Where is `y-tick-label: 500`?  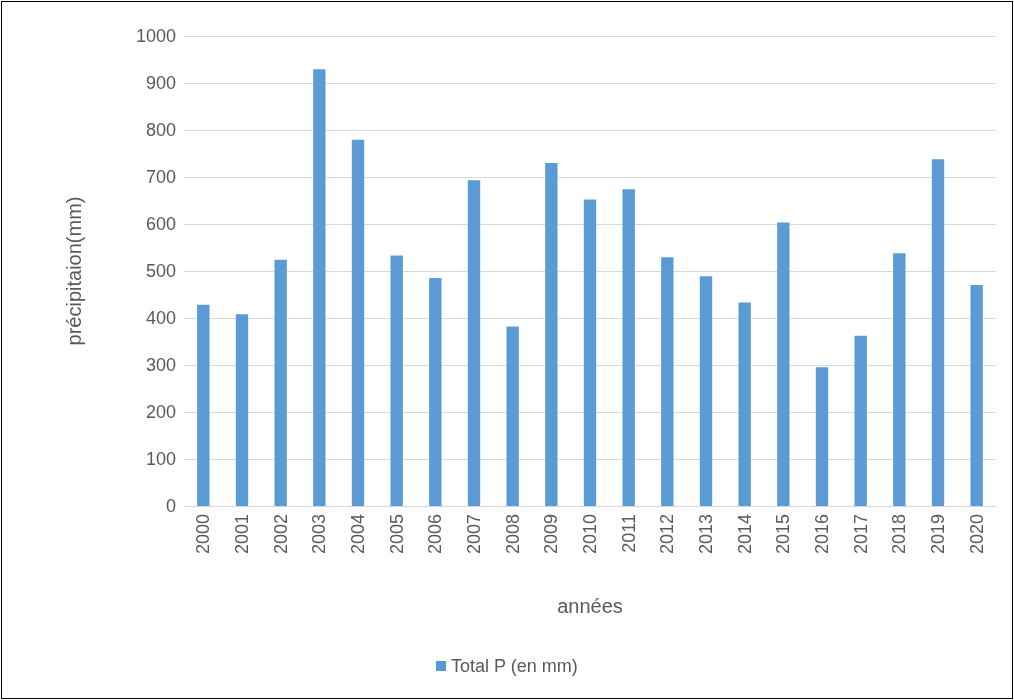 y-tick-label: 500 is located at coordinates (160, 271).